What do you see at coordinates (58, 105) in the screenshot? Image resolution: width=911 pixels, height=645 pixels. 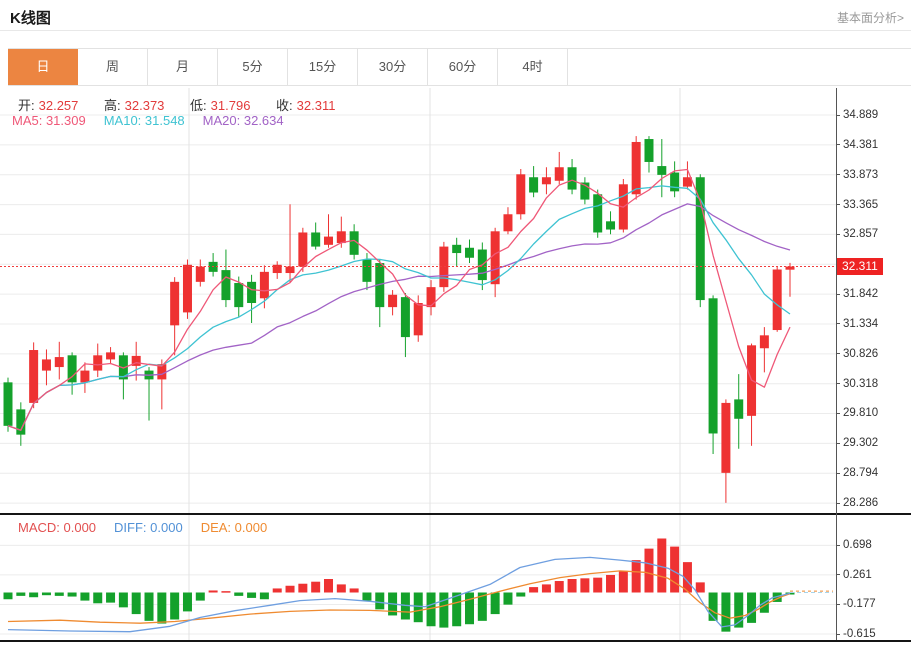 I see `open-value: 32.257` at bounding box center [58, 105].